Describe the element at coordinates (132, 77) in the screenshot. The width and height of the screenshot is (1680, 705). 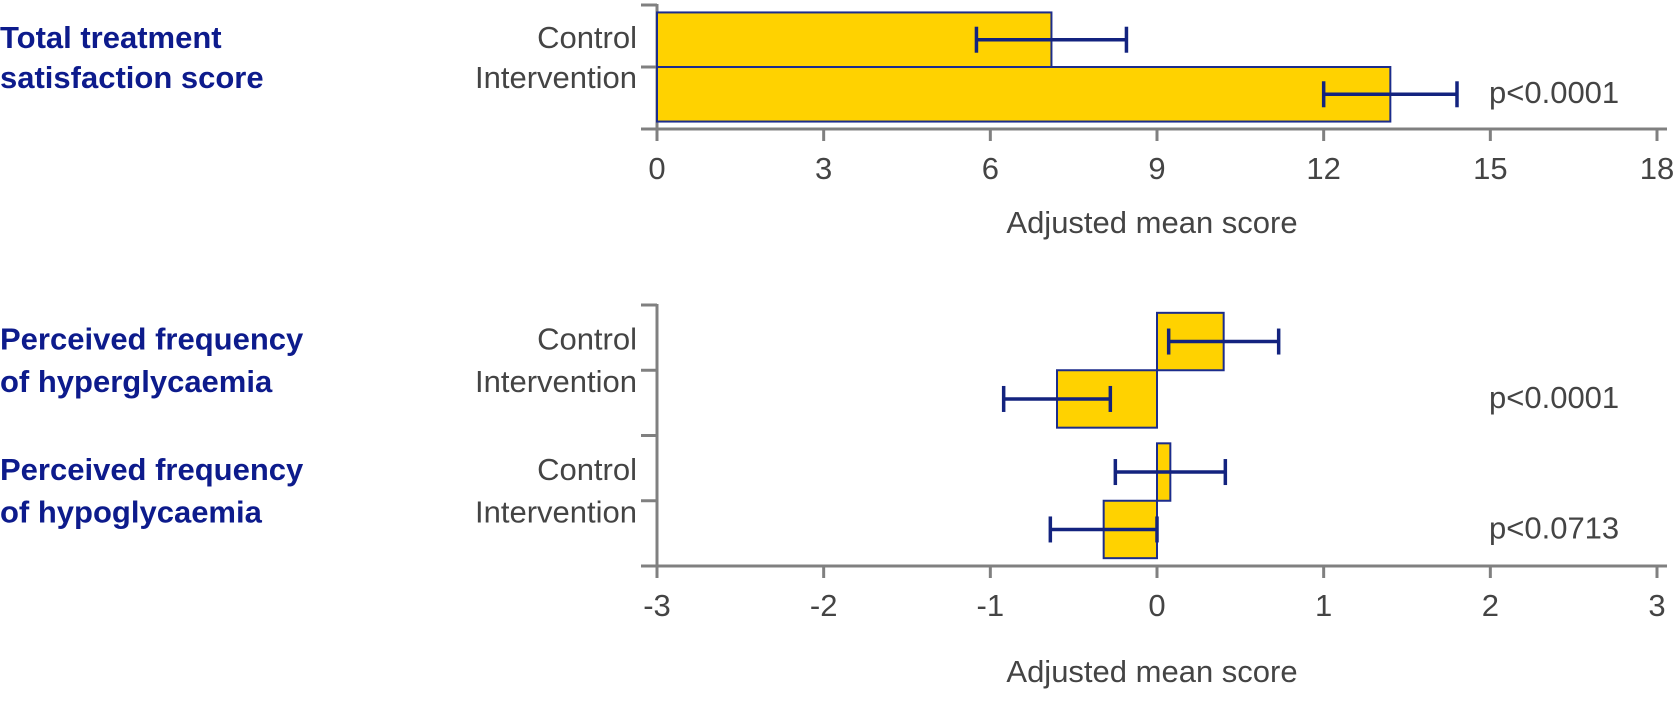
I see `group-title: satisfaction score` at that location.